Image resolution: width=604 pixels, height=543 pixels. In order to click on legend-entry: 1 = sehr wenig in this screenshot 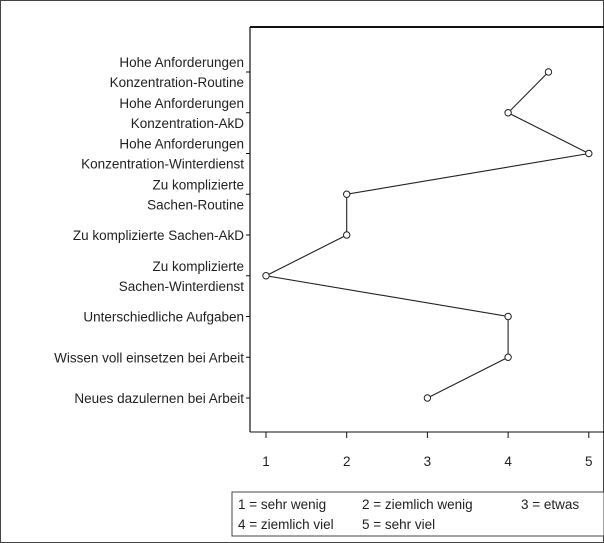, I will do `click(282, 504)`.